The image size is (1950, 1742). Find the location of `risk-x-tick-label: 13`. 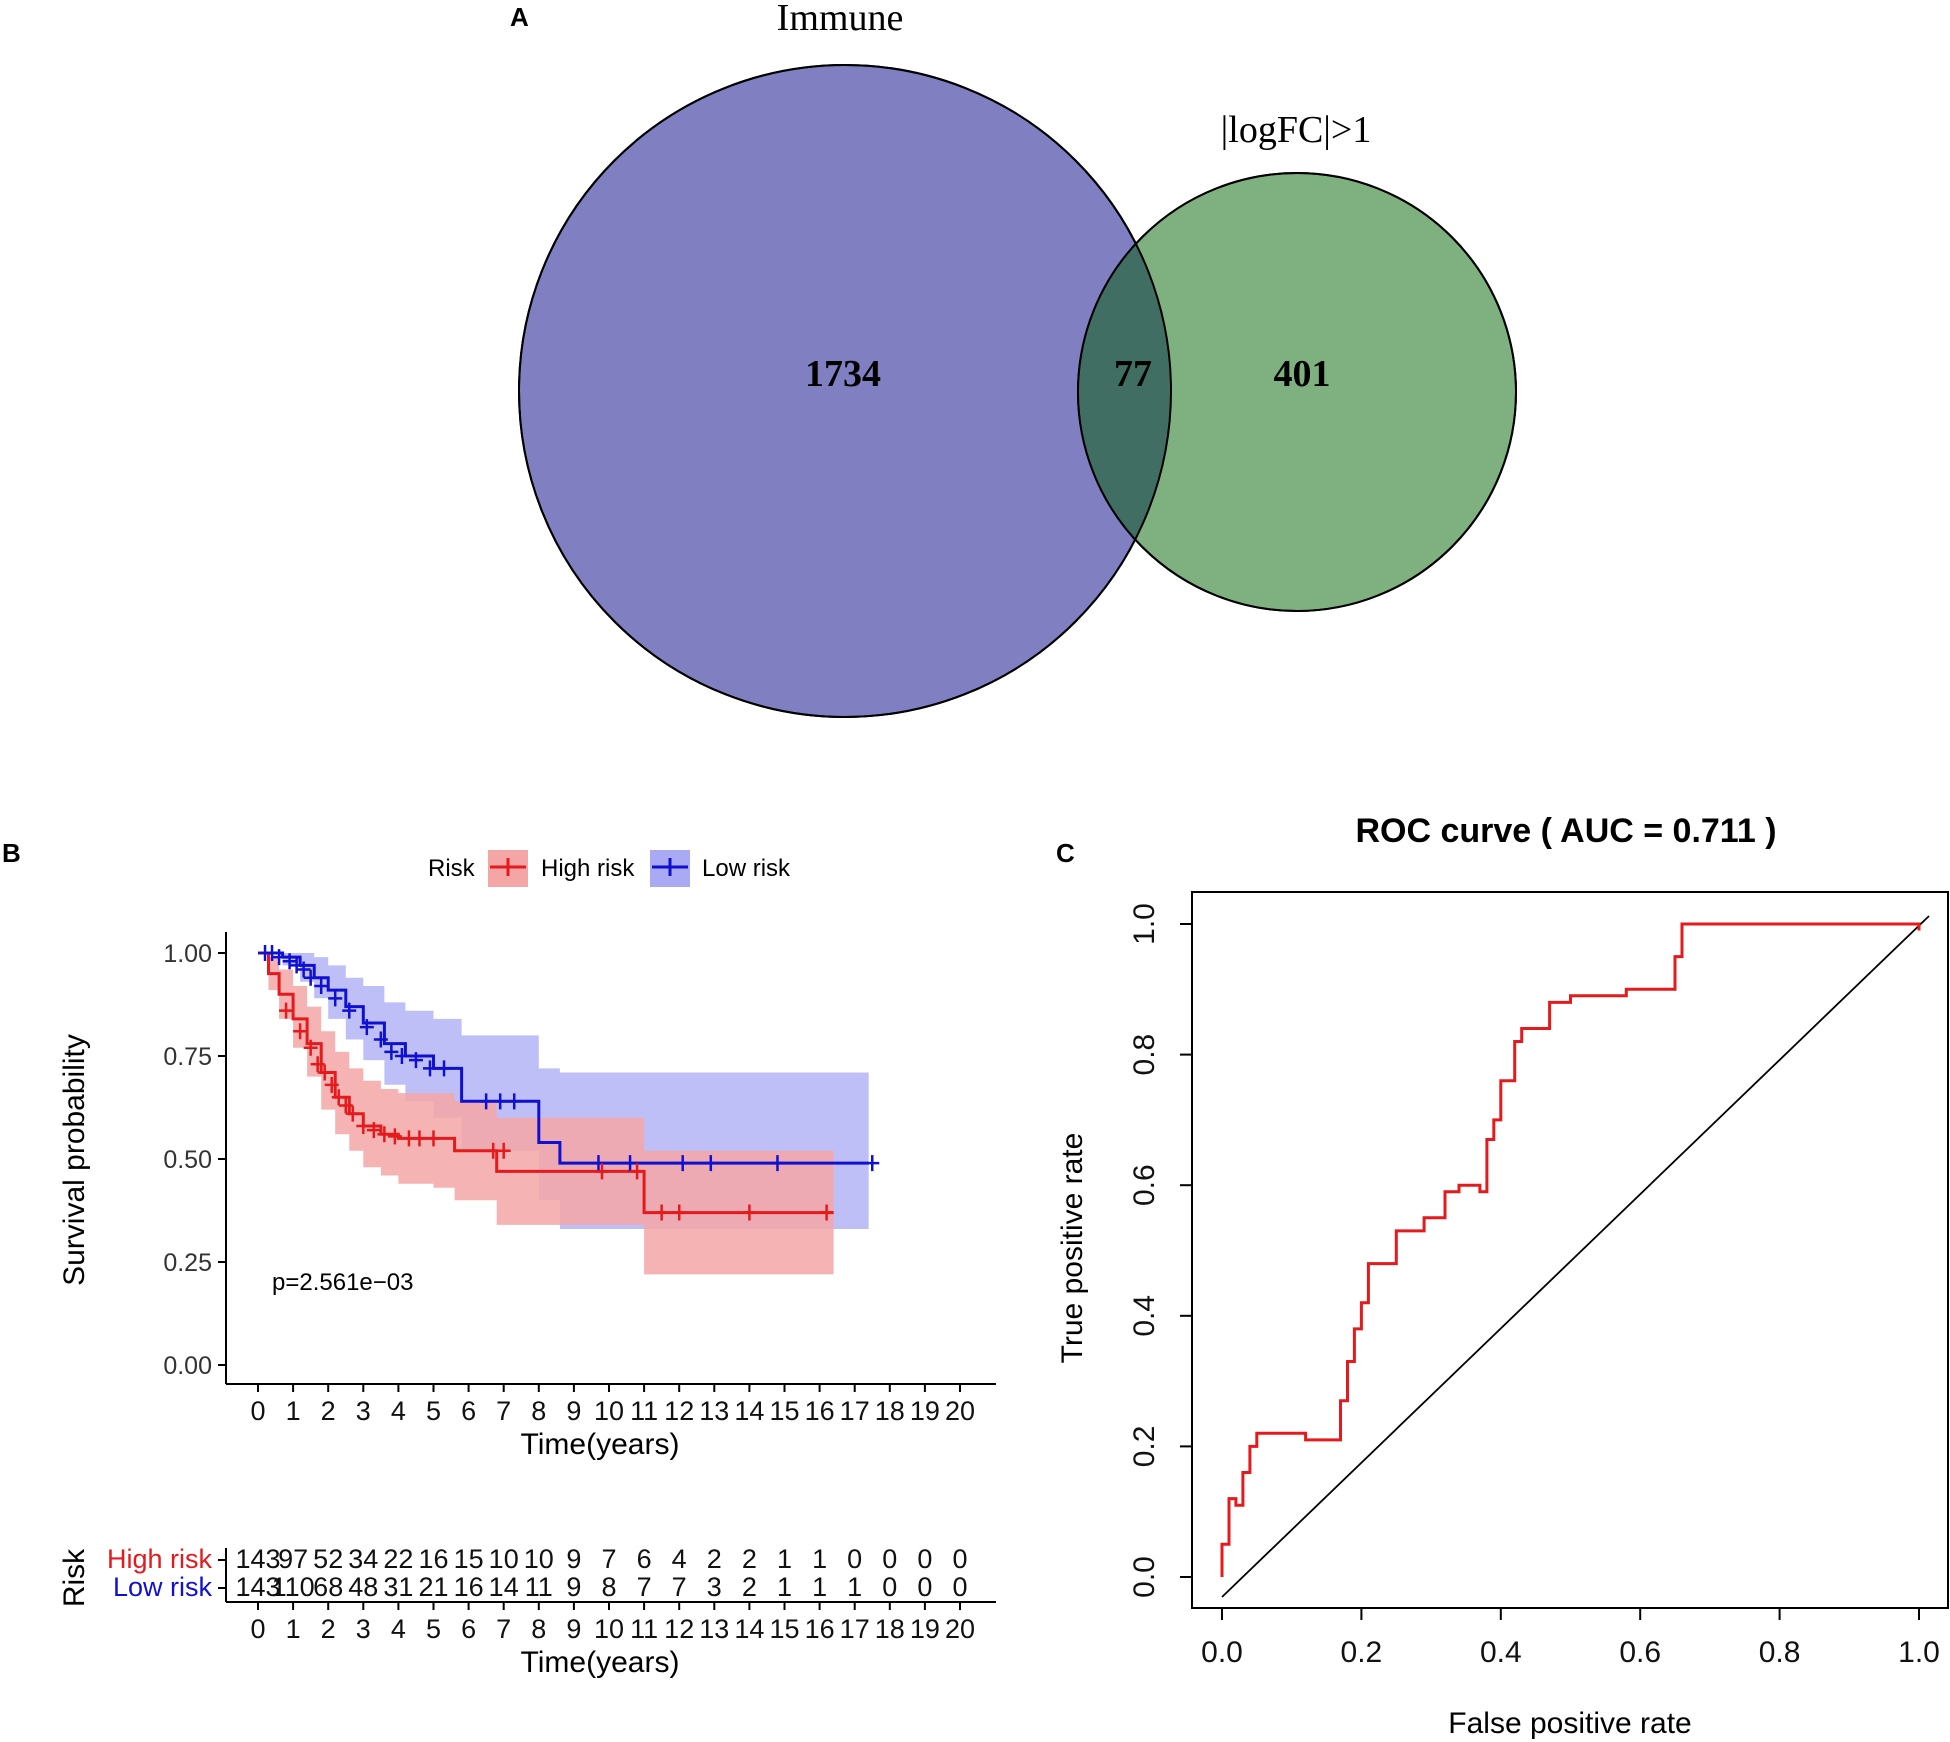

risk-x-tick-label: 13 is located at coordinates (714, 1629).